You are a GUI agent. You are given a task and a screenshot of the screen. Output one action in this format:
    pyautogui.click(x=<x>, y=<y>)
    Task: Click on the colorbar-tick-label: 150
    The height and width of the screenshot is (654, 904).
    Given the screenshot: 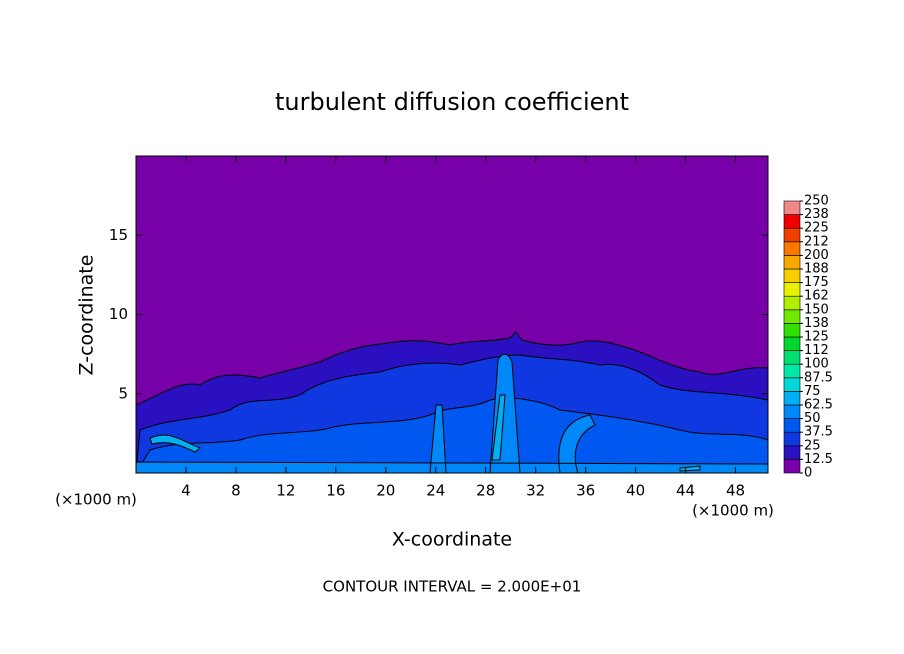 What is the action you would take?
    pyautogui.click(x=816, y=309)
    